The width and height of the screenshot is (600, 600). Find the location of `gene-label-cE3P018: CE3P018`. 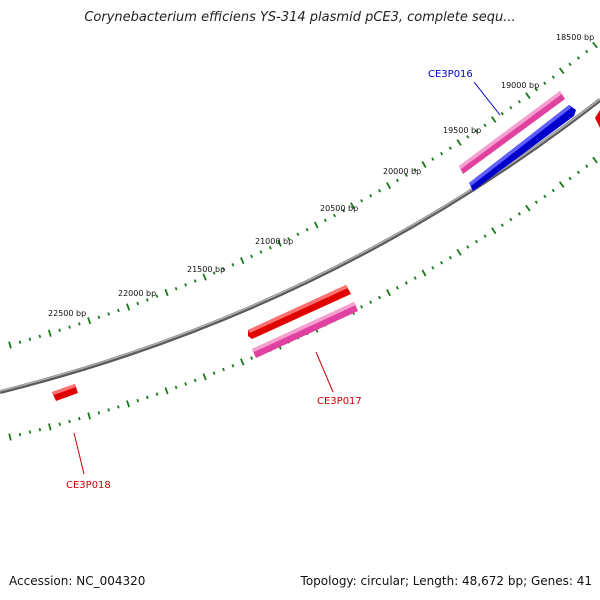

gene-label-cE3P018: CE3P018 is located at coordinates (88, 485).